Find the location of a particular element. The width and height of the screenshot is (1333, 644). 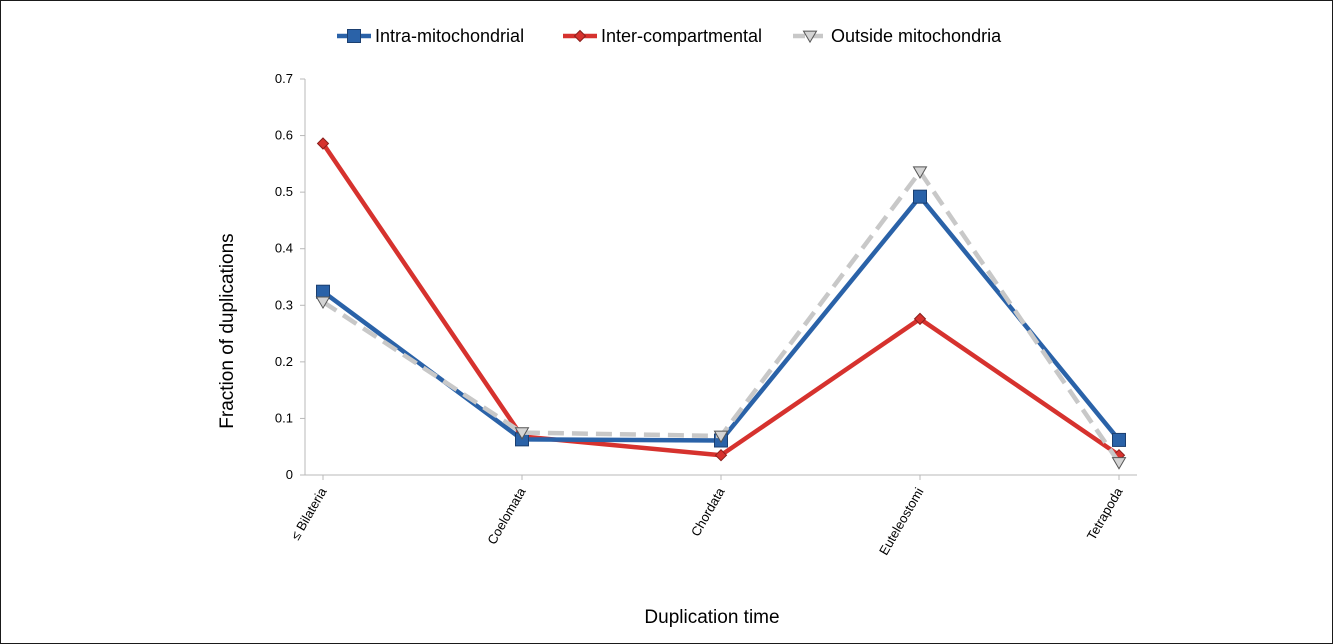

y-tick-label: 0.4 is located at coordinates (284, 248).